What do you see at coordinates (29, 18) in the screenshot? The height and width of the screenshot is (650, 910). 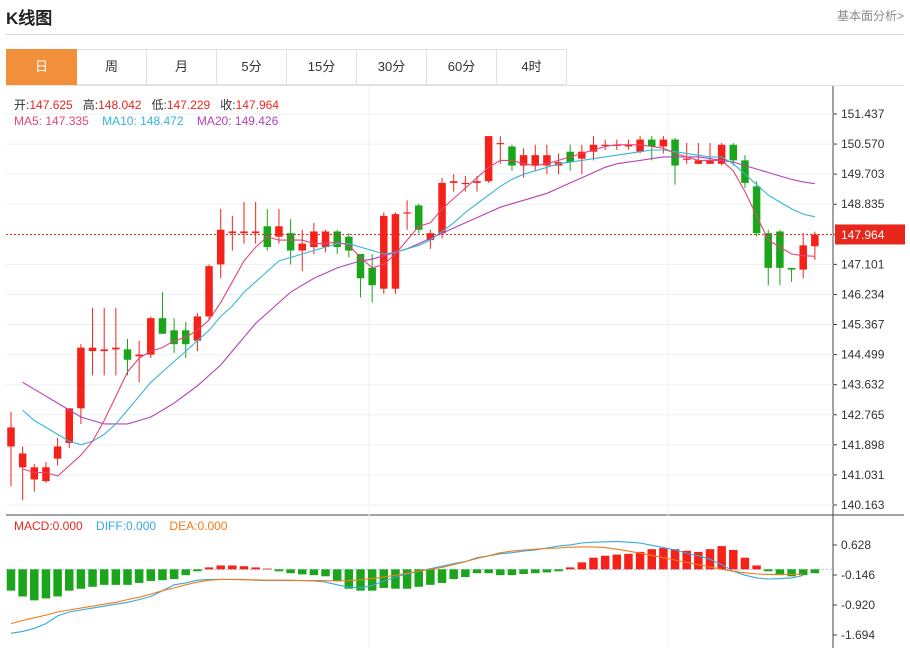 I see `chart-title: K线图` at bounding box center [29, 18].